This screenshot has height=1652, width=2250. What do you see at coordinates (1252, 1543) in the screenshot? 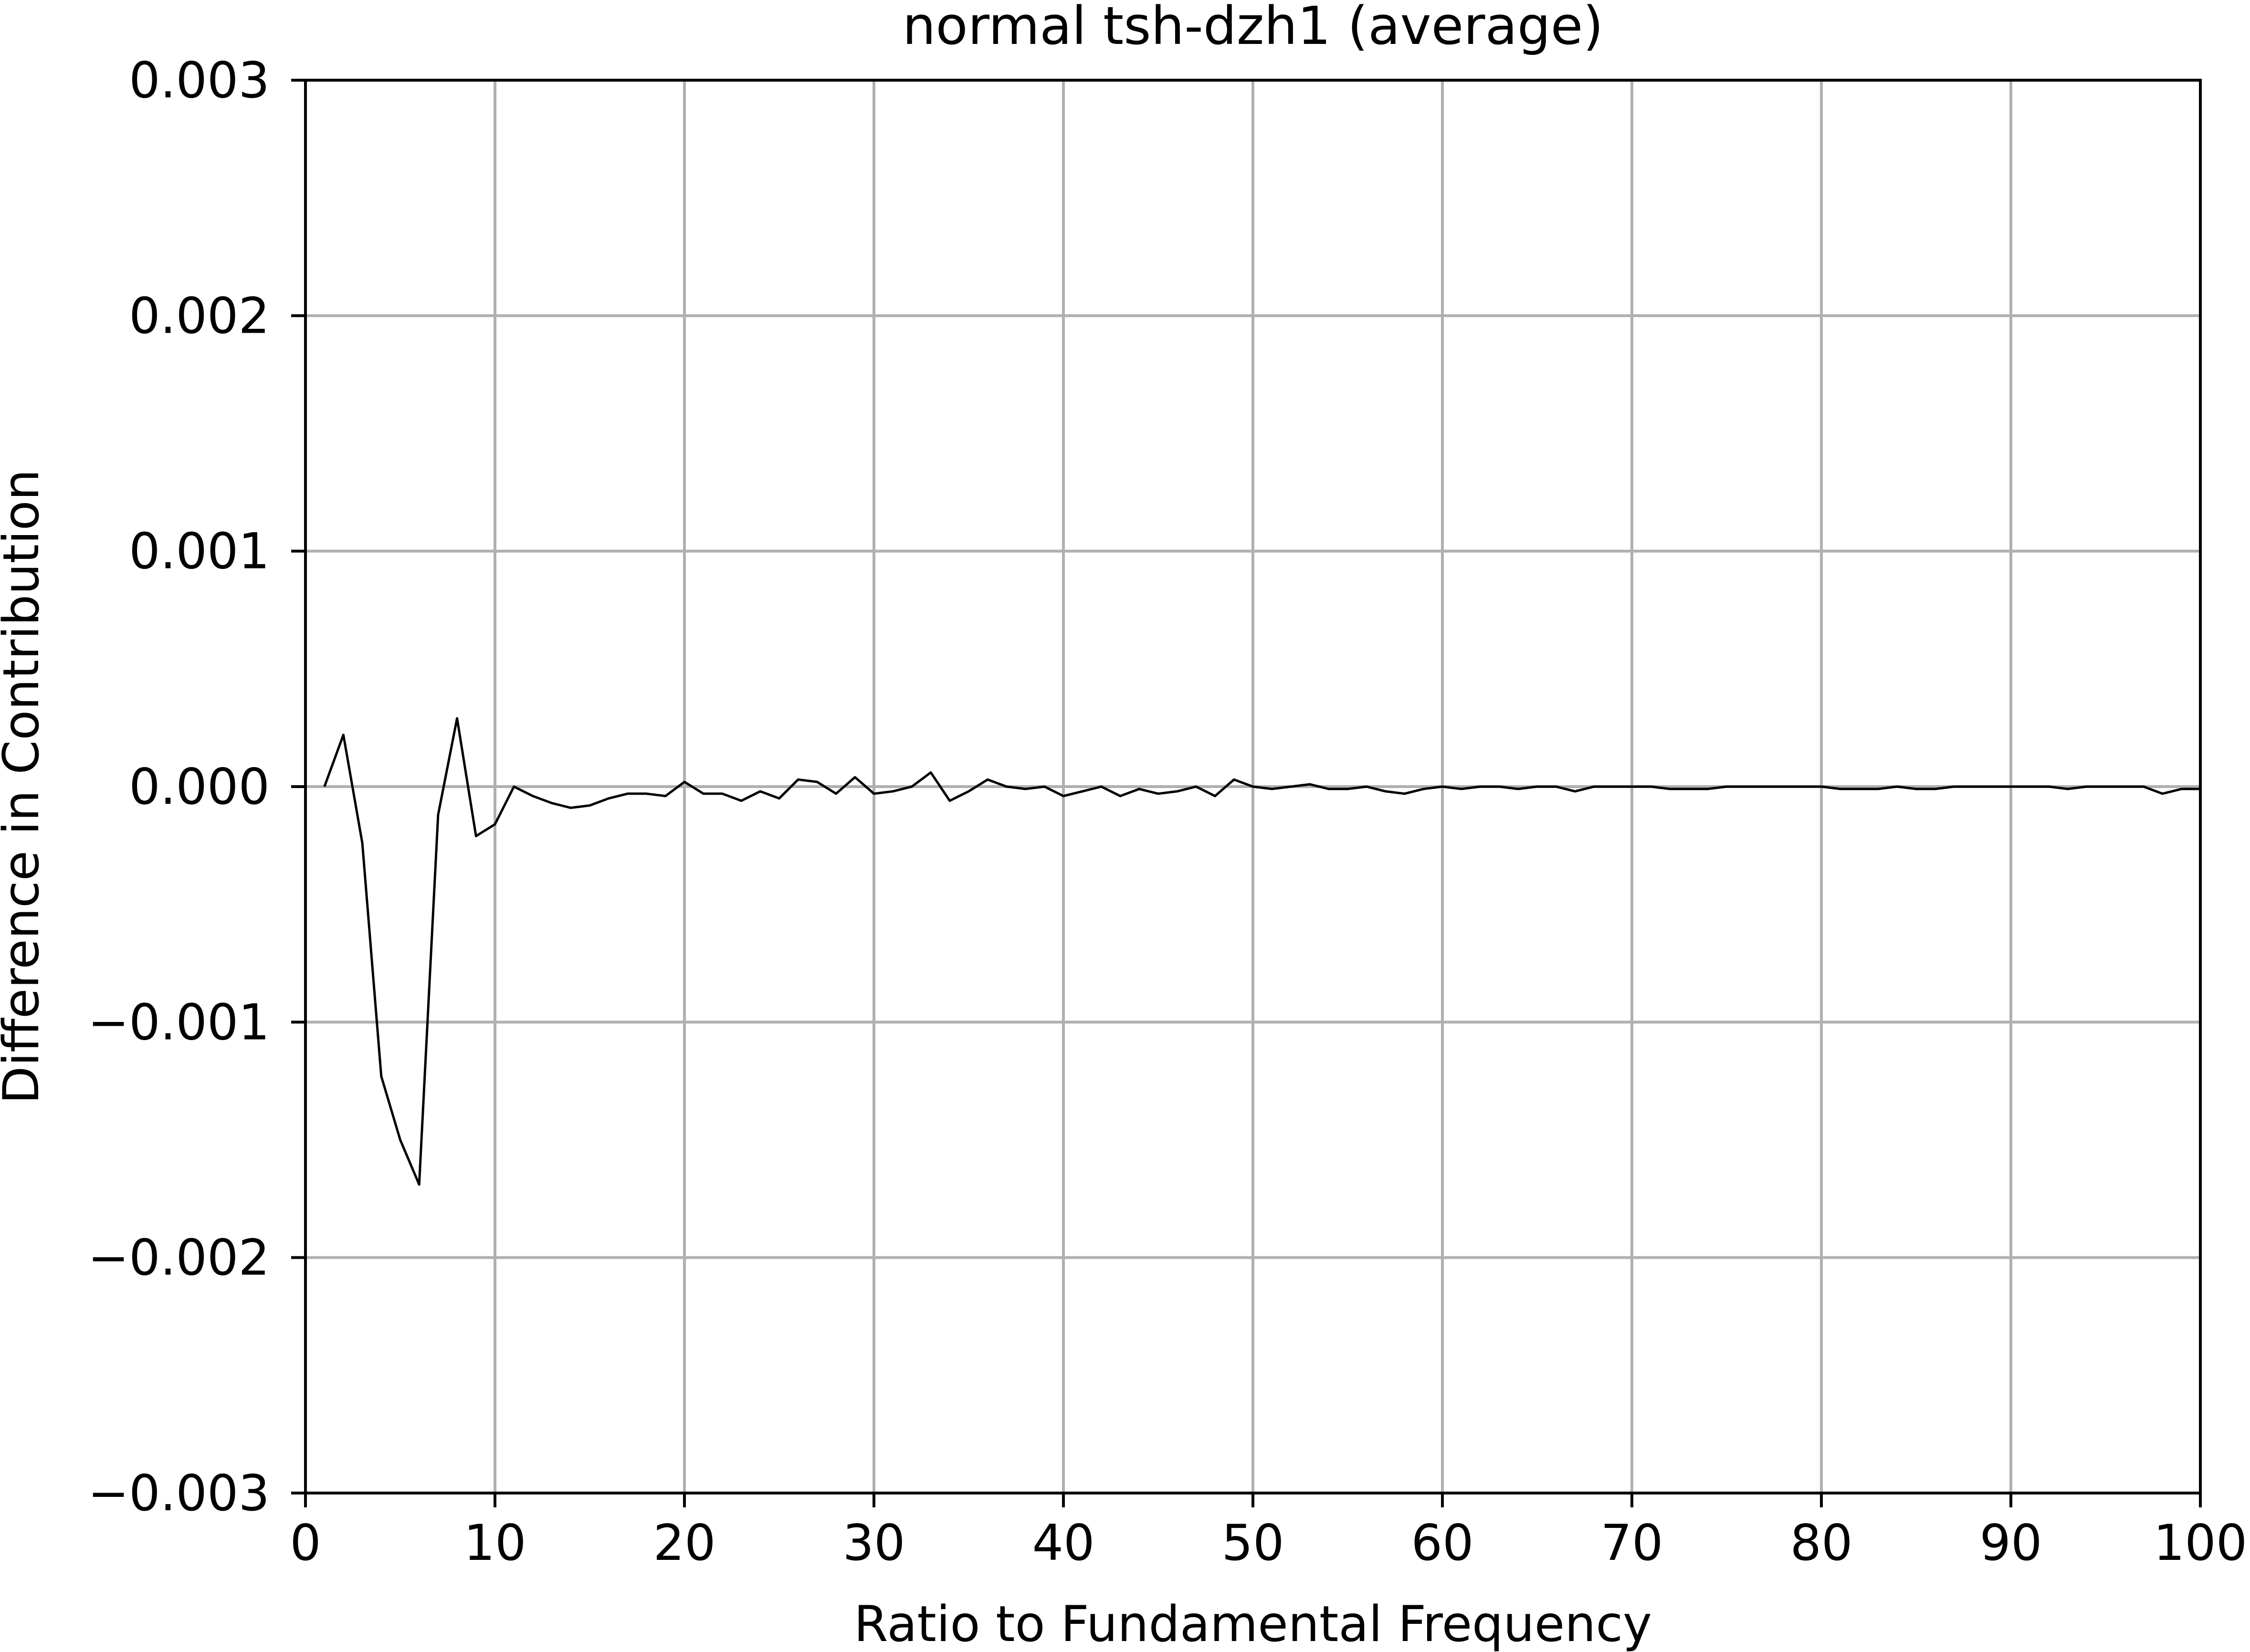
I see `x-tick-label: 50` at bounding box center [1252, 1543].